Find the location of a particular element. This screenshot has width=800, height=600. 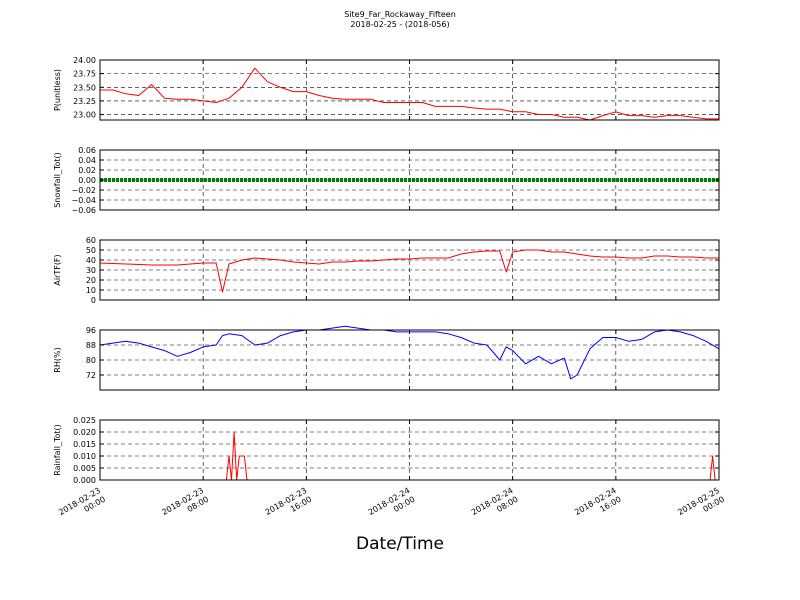

panel-1: 24.00 23.75 23.50 23.25 23.00 P(unitless) is located at coordinates (386, 88).